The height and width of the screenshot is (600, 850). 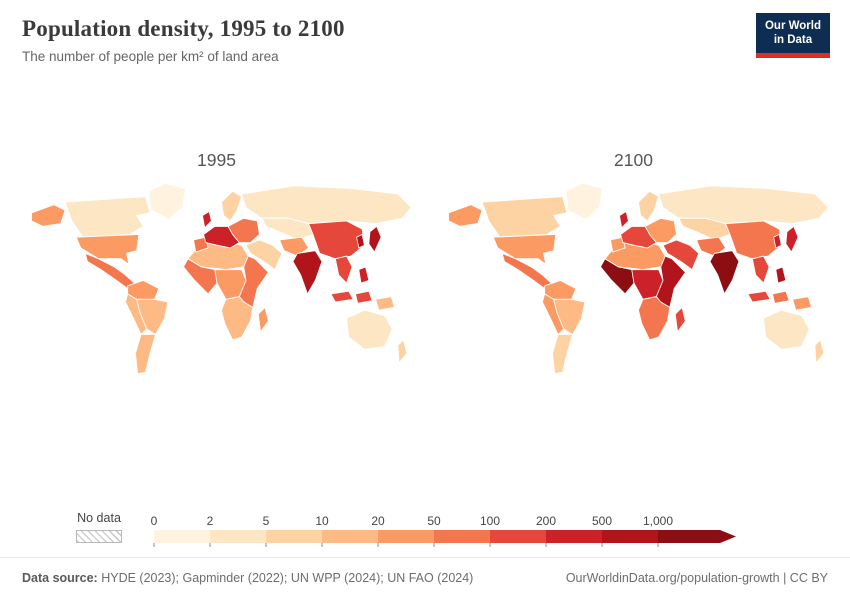 I want to click on legend-tick-label: 50, so click(x=434, y=521).